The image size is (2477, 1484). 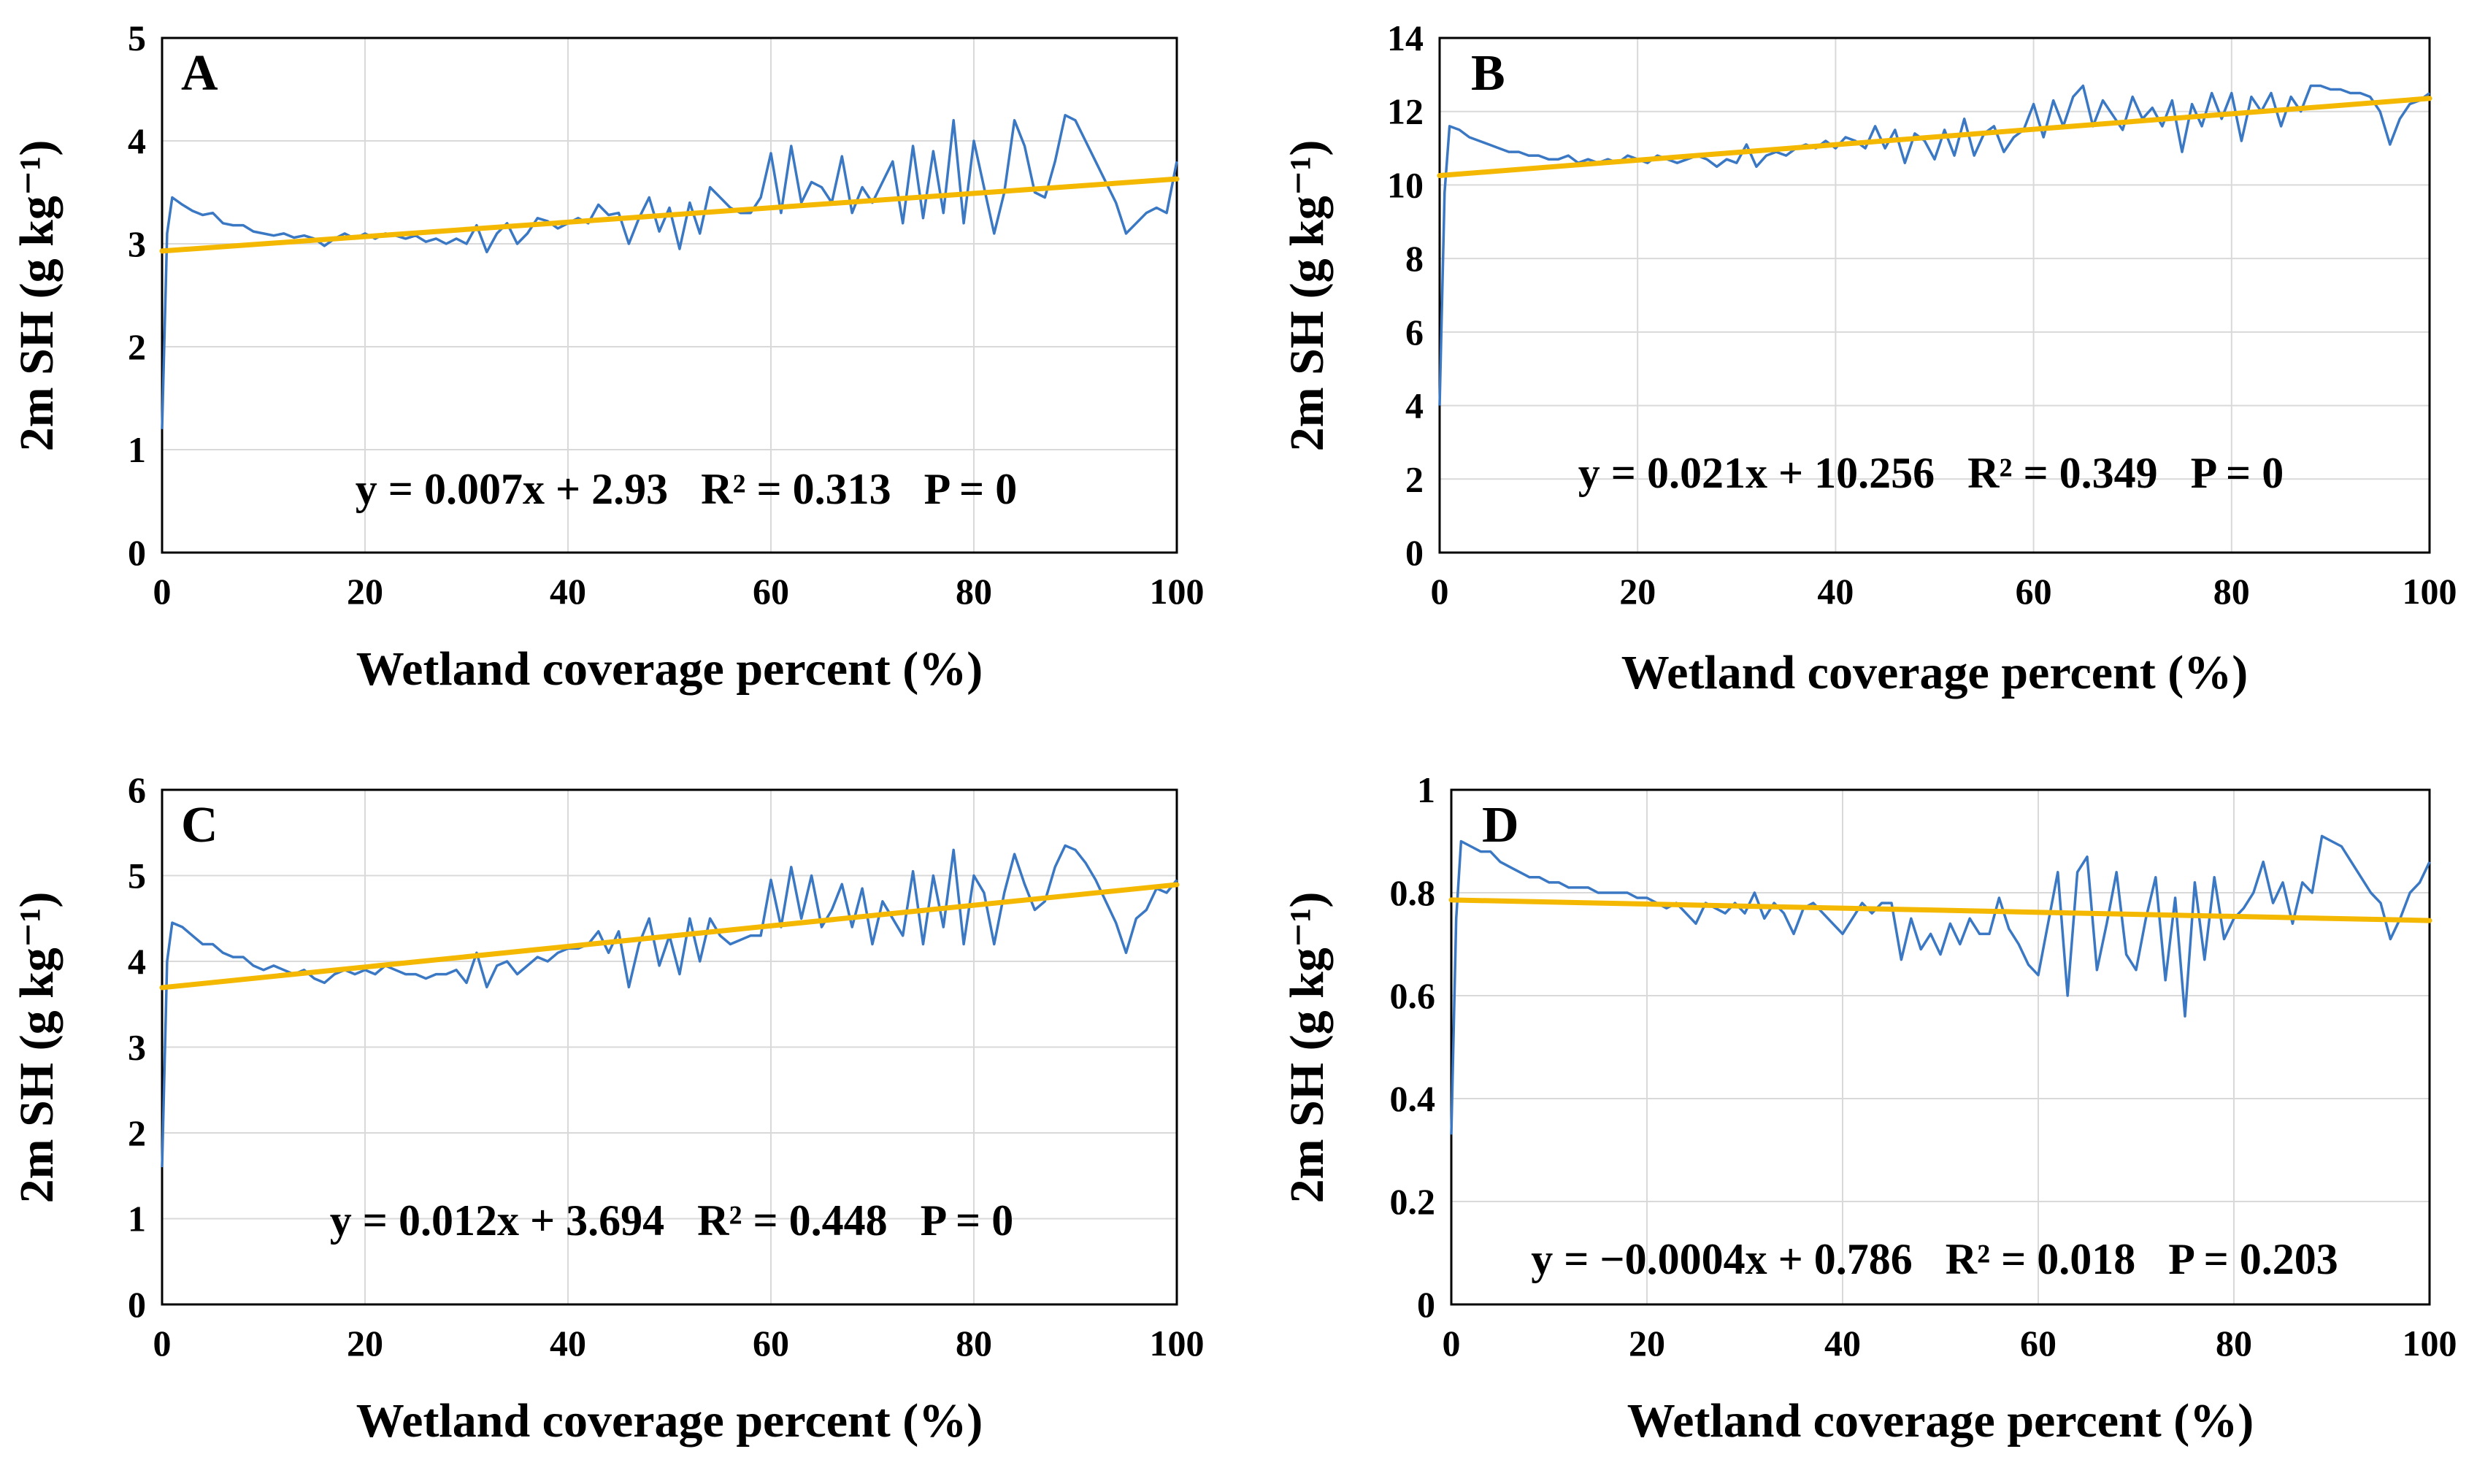 What do you see at coordinates (1413, 995) in the screenshot?
I see `y-tick-label: 0.6` at bounding box center [1413, 995].